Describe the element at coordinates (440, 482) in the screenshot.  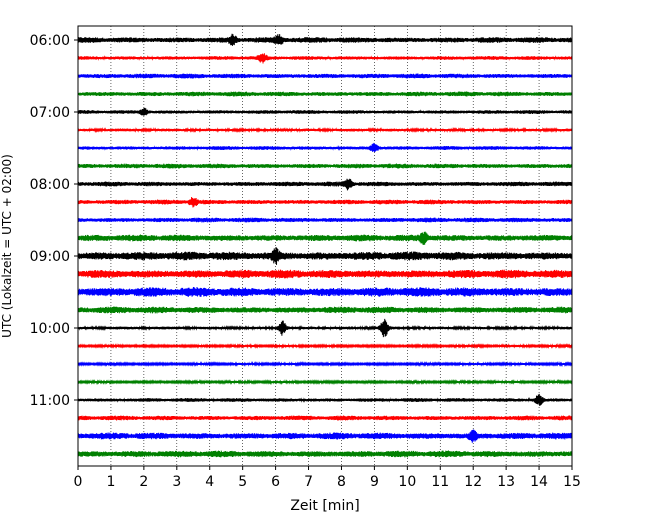
I see `x-tick-label: 11` at that location.